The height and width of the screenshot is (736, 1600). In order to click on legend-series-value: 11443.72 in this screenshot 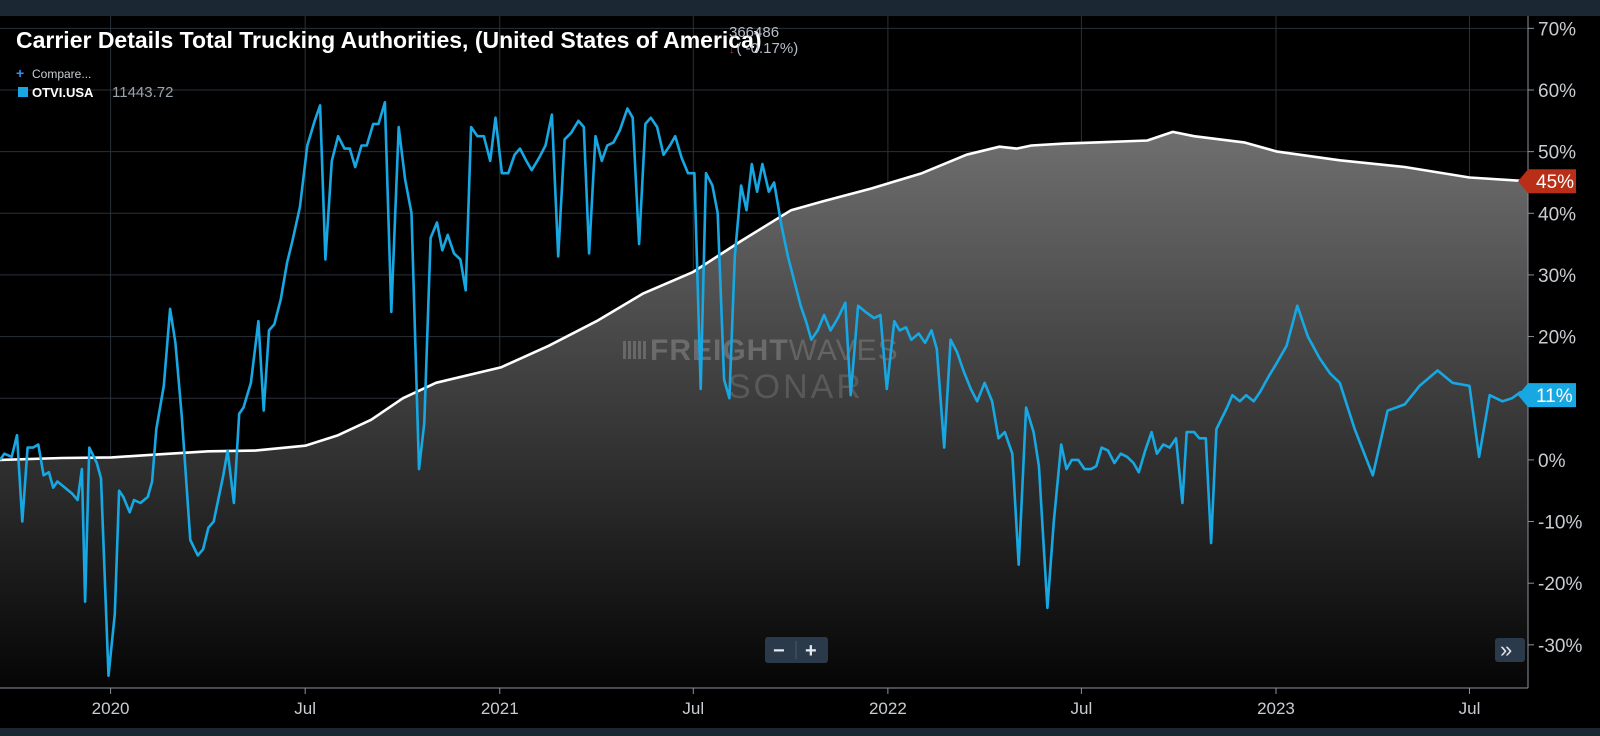, I will do `click(142, 92)`.